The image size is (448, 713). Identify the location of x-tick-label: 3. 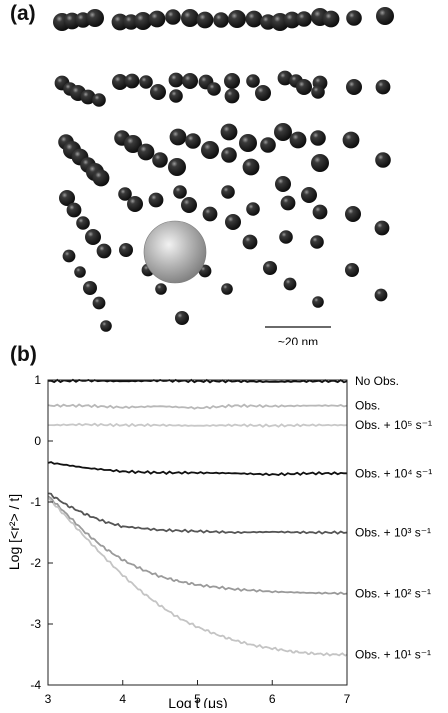
(48, 699).